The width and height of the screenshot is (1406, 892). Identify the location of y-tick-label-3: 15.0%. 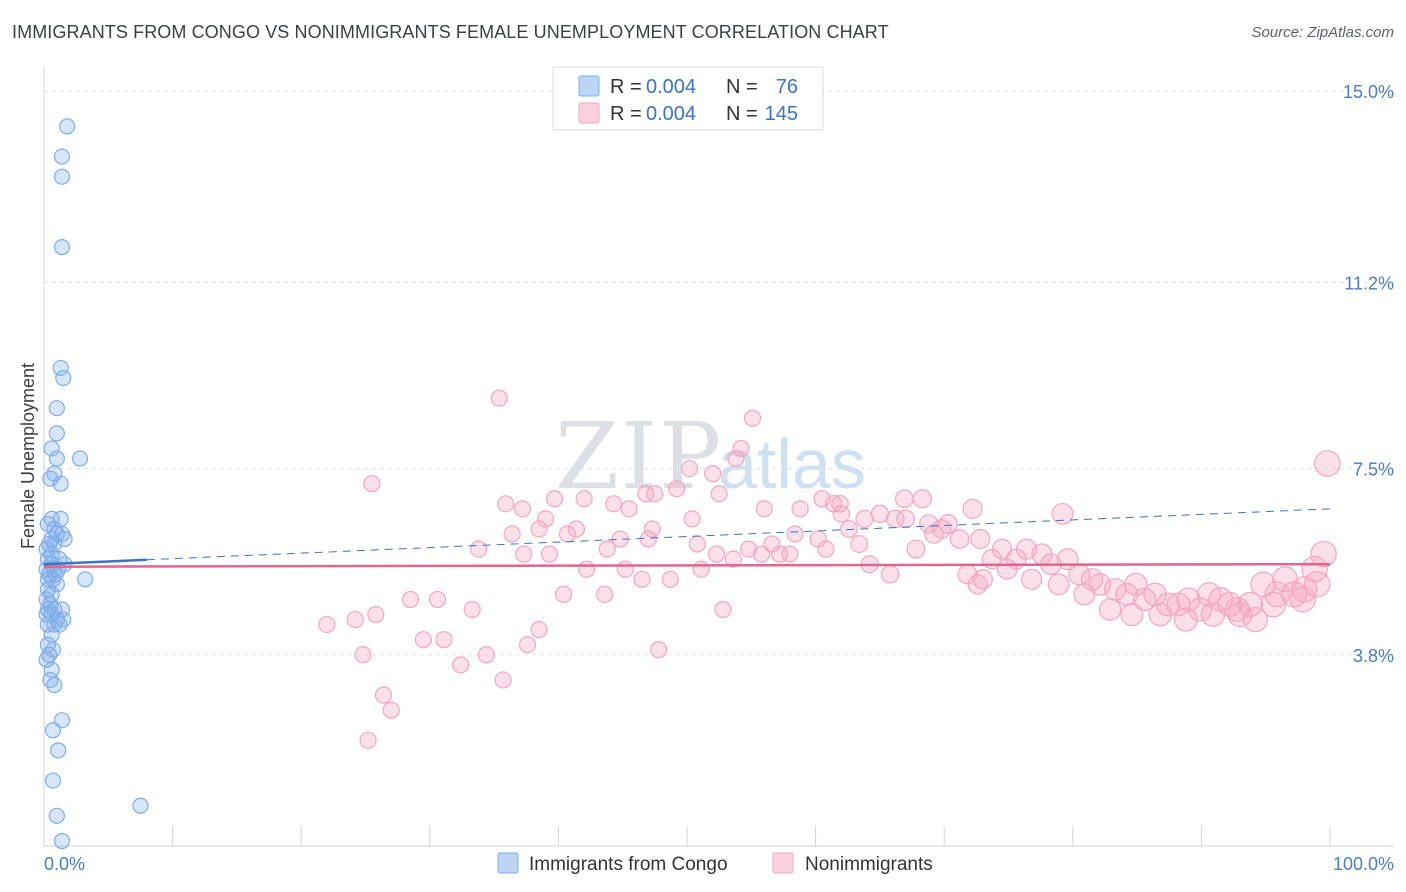
(1368, 92).